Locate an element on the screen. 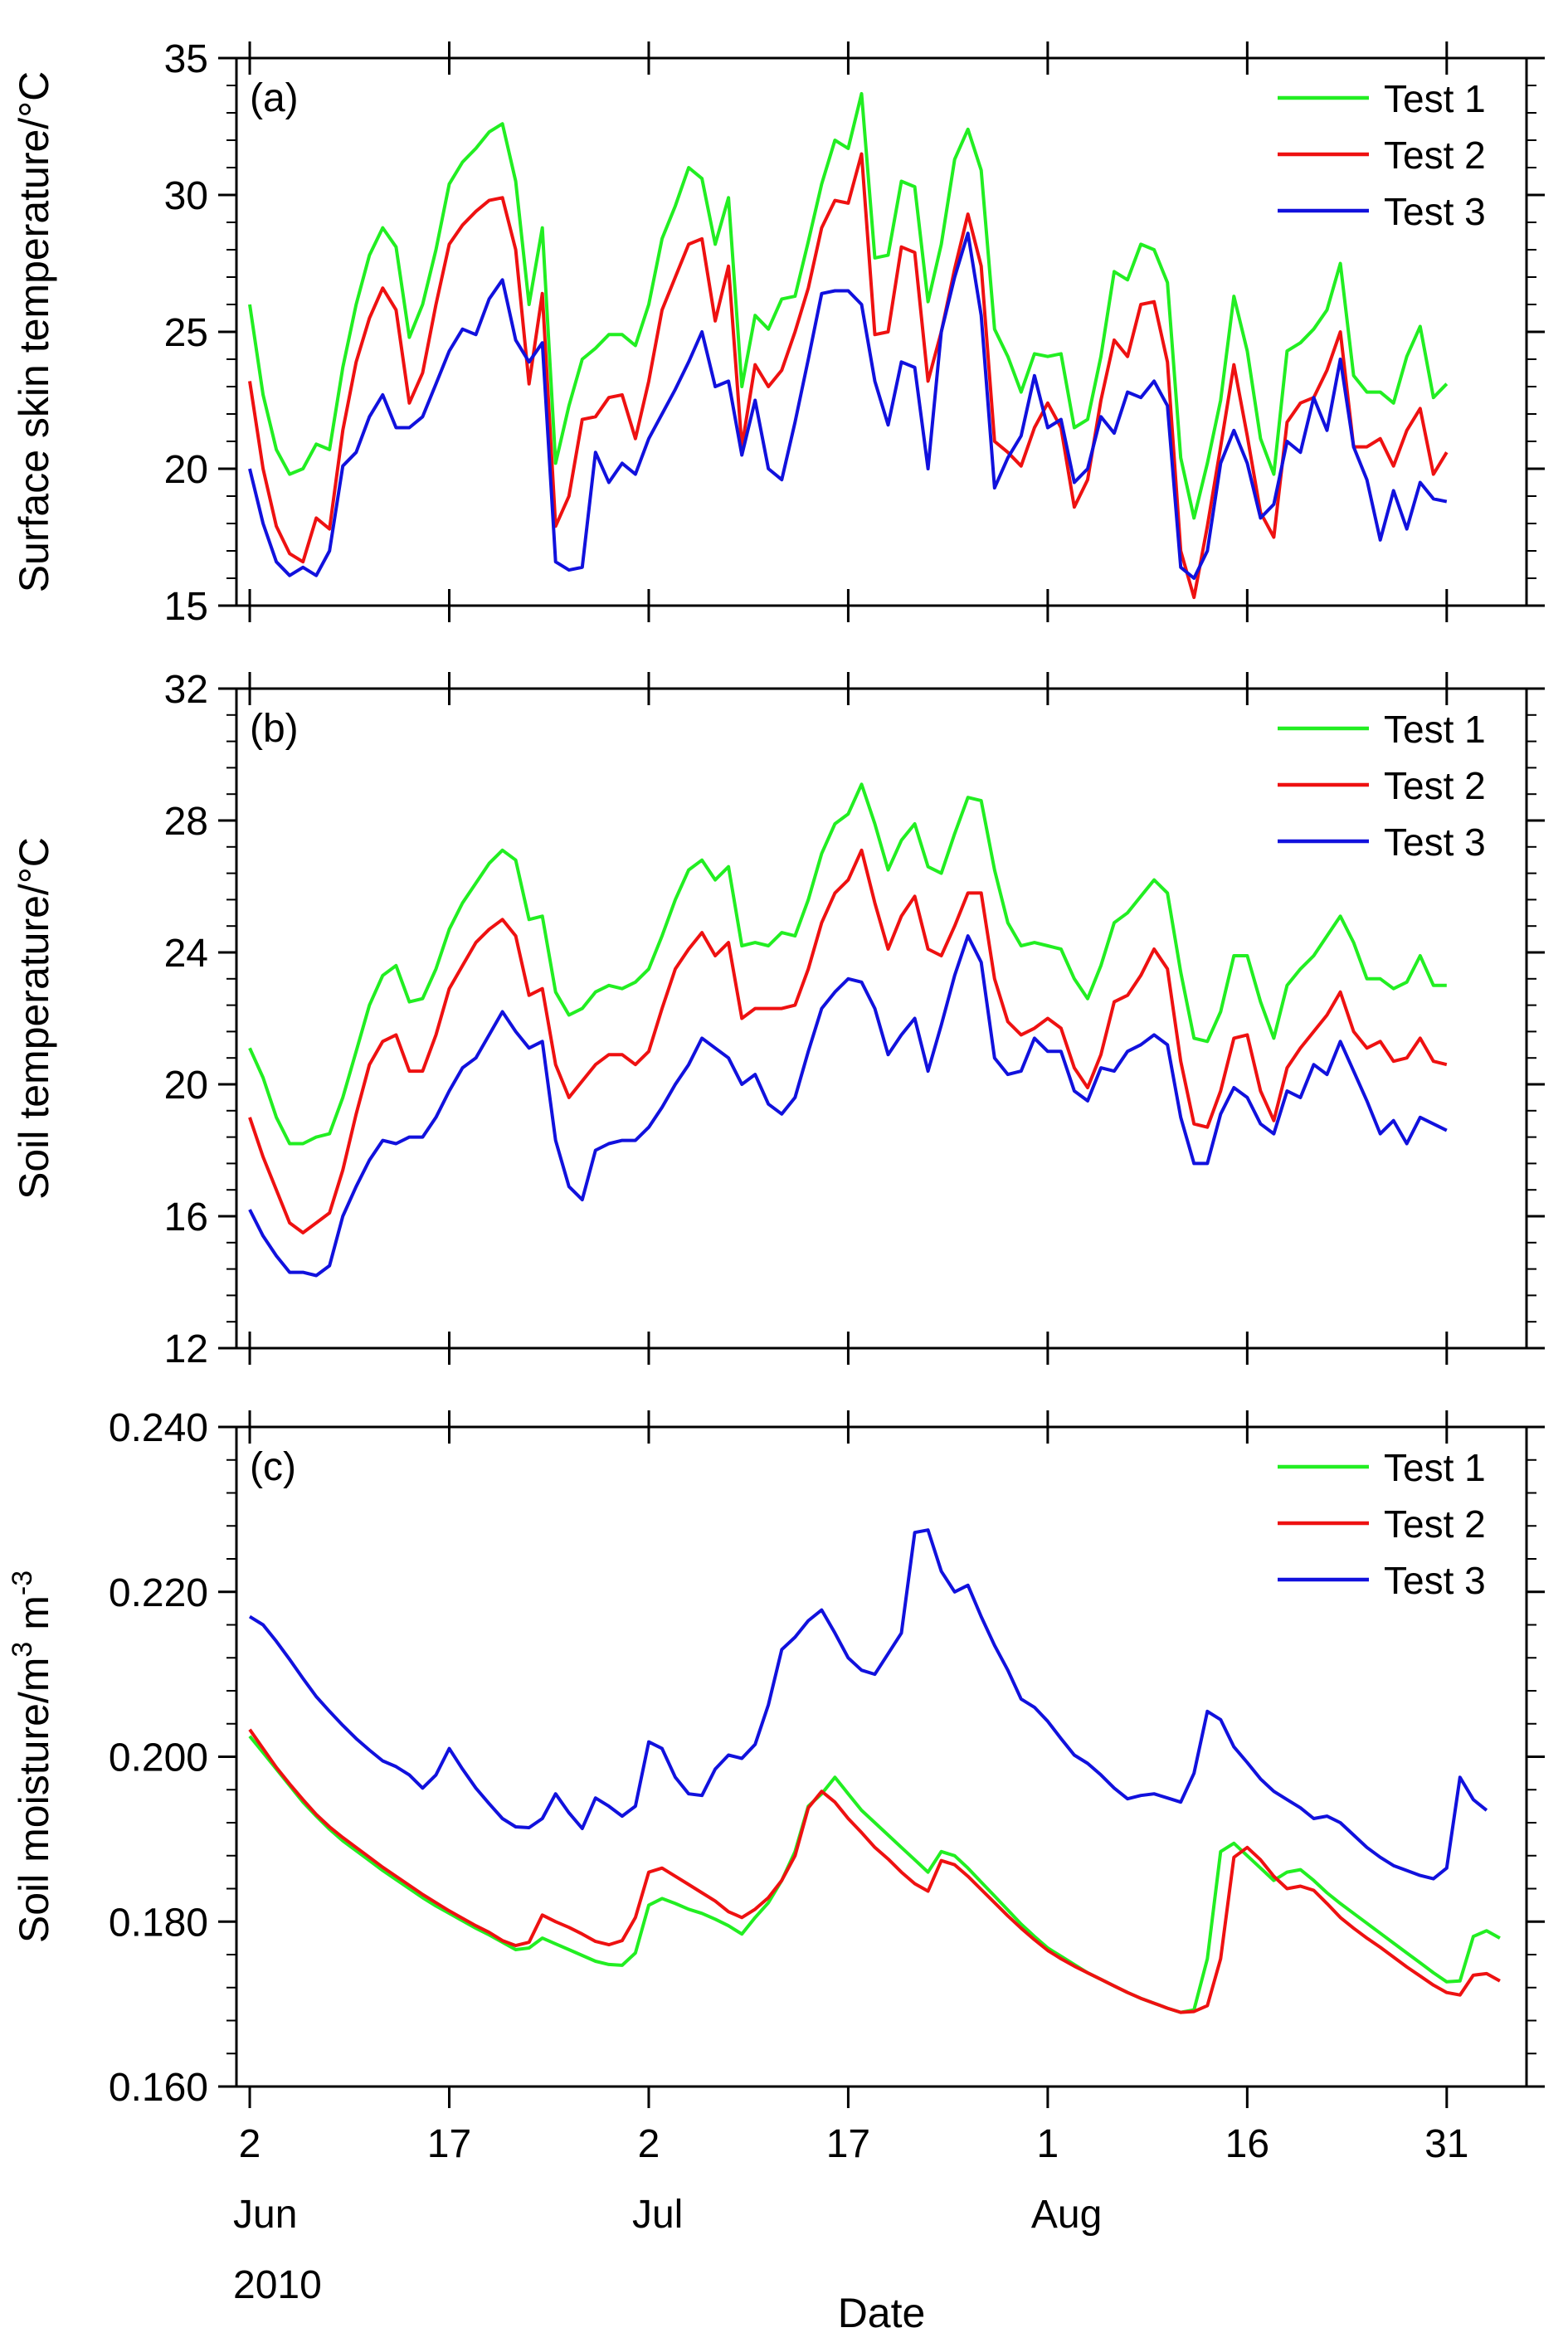  y-tick-label: 12 is located at coordinates (186, 1349).